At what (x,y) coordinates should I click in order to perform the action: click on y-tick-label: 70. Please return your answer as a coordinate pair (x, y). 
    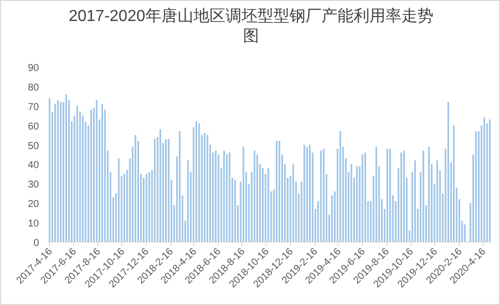
    Looking at the image, I should click on (34, 107).